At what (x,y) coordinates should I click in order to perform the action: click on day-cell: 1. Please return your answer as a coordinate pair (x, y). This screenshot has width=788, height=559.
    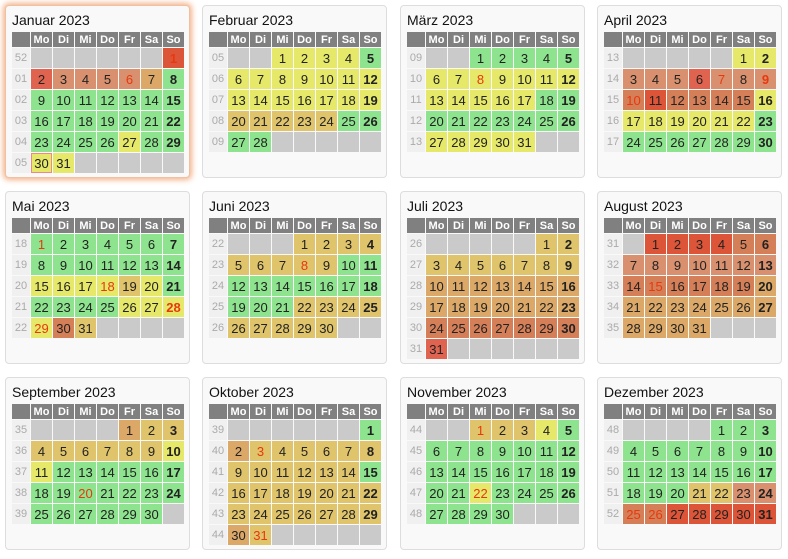
    Looking at the image, I should click on (304, 244).